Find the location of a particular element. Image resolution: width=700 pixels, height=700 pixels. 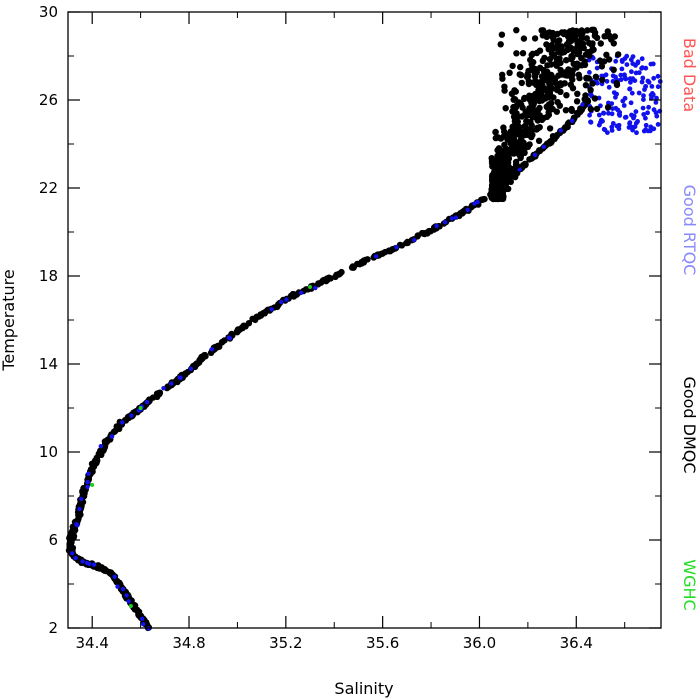

x-tick-label: 35.2 is located at coordinates (285, 643).